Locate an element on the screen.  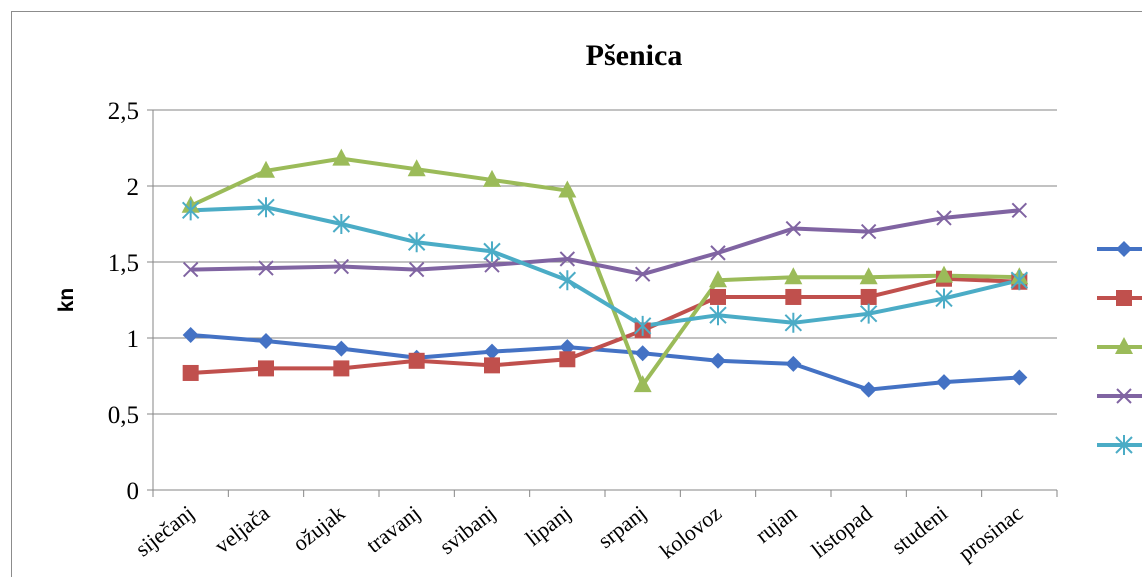
legend is located at coordinates (1119, 348).